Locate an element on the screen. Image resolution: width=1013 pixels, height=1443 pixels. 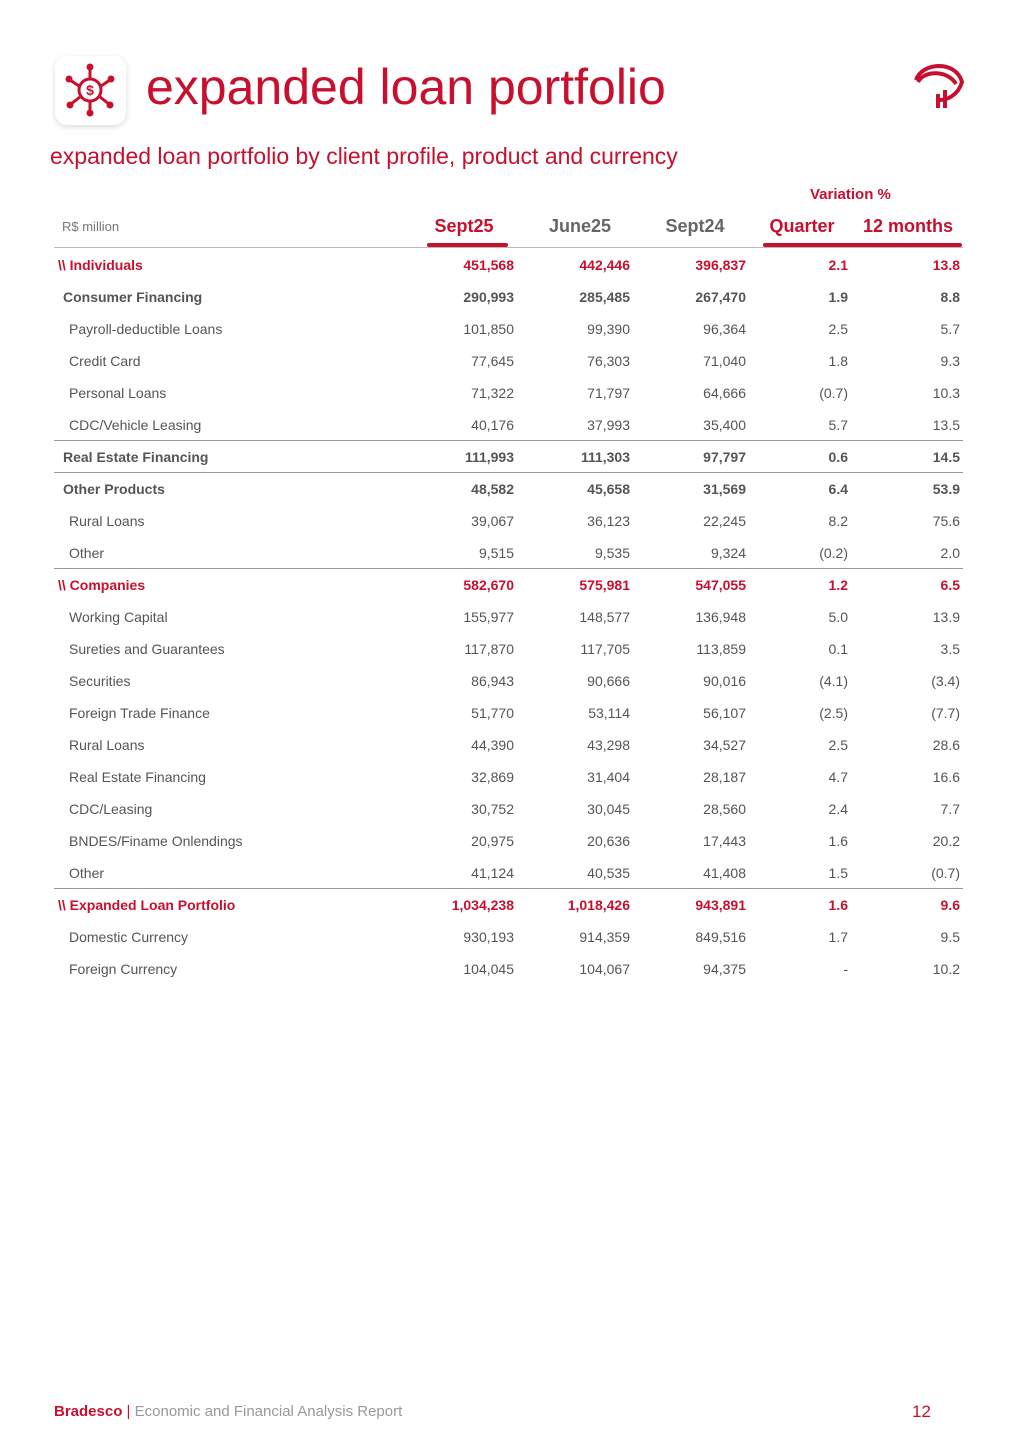
row-label: Other is located at coordinates (87, 873).